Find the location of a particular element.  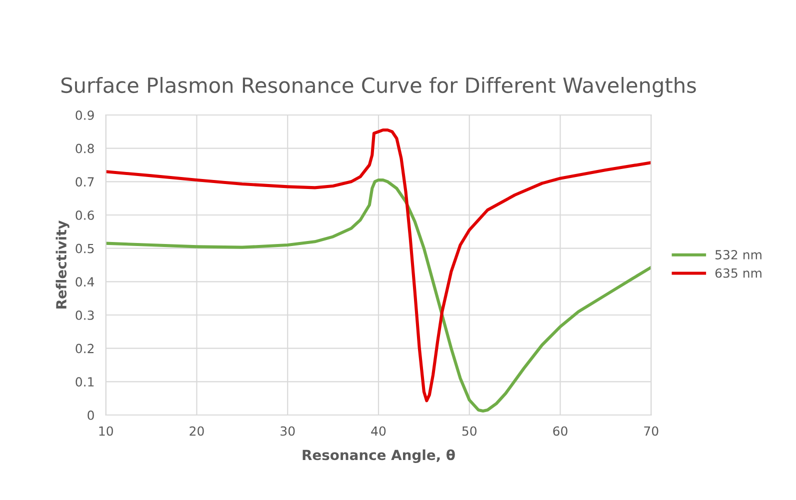

y-tick-label: 0.3 is located at coordinates (85, 315).